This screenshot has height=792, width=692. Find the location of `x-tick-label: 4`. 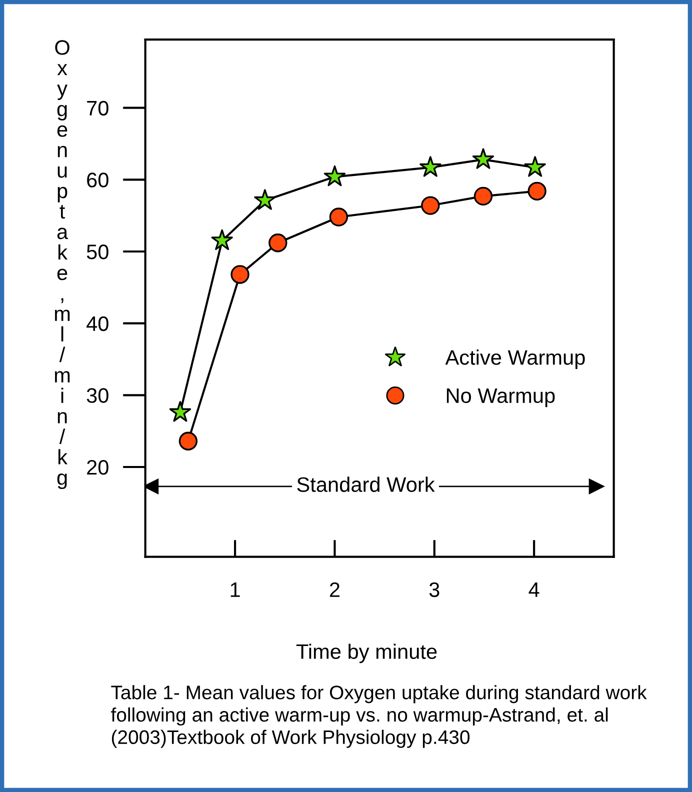

x-tick-label: 4 is located at coordinates (534, 589).